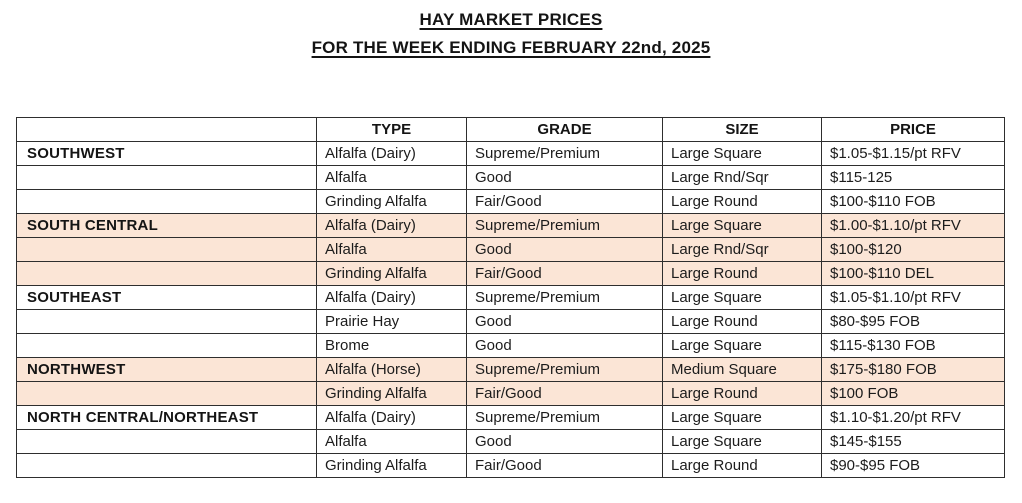 This screenshot has width=1022, height=503. I want to click on cell-price: $175-$180 FOB, so click(913, 369).